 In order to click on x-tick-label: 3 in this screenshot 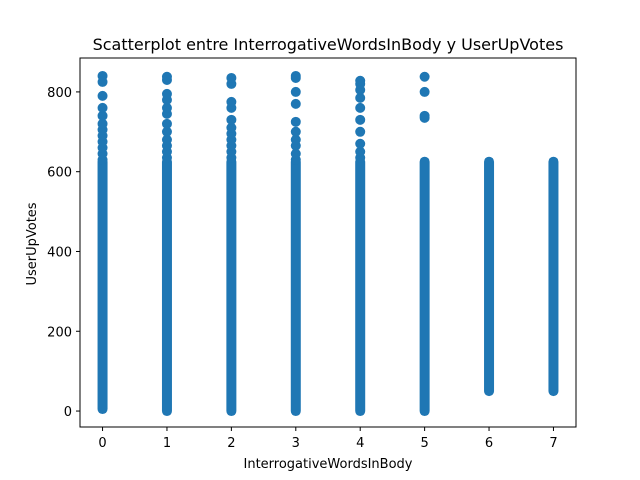, I will do `click(296, 443)`.